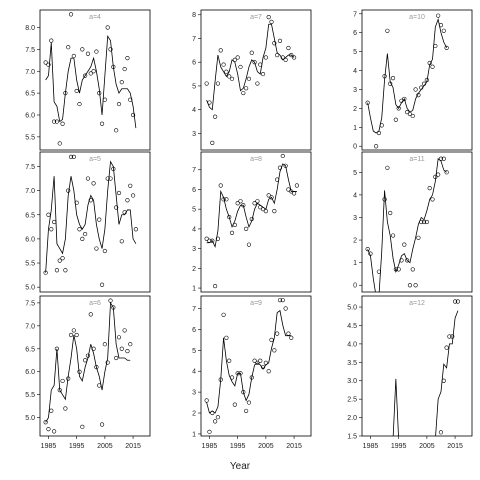  I want to click on y-tick-label: 4, so click(194, 372).